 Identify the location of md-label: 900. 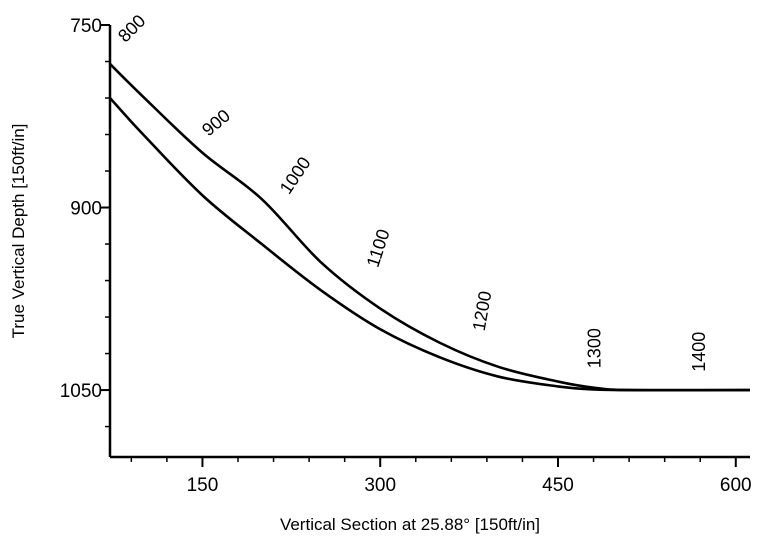
(216, 122).